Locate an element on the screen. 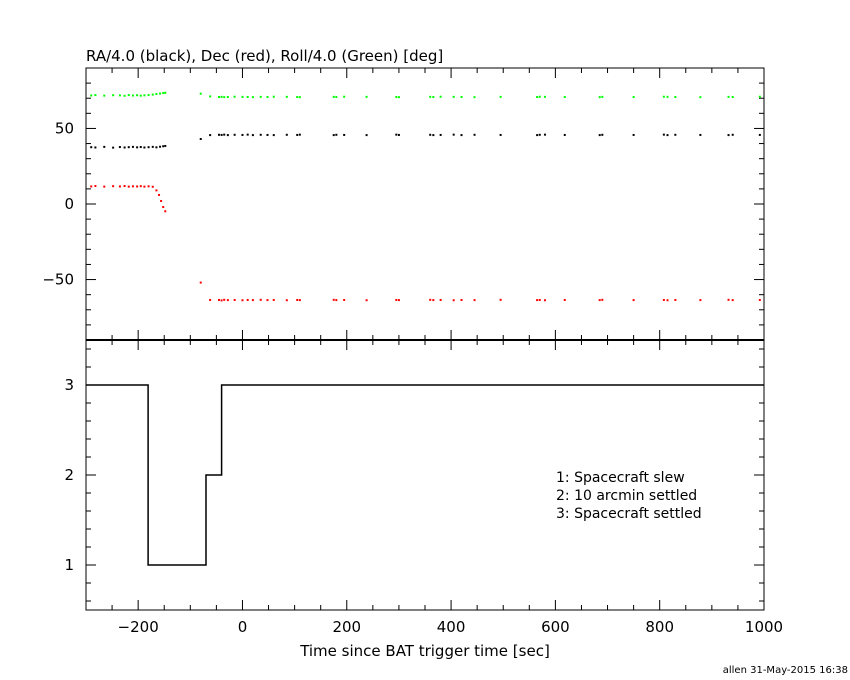 This screenshot has width=850, height=680. bottom-y-tick-label: 1 is located at coordinates (69, 565).